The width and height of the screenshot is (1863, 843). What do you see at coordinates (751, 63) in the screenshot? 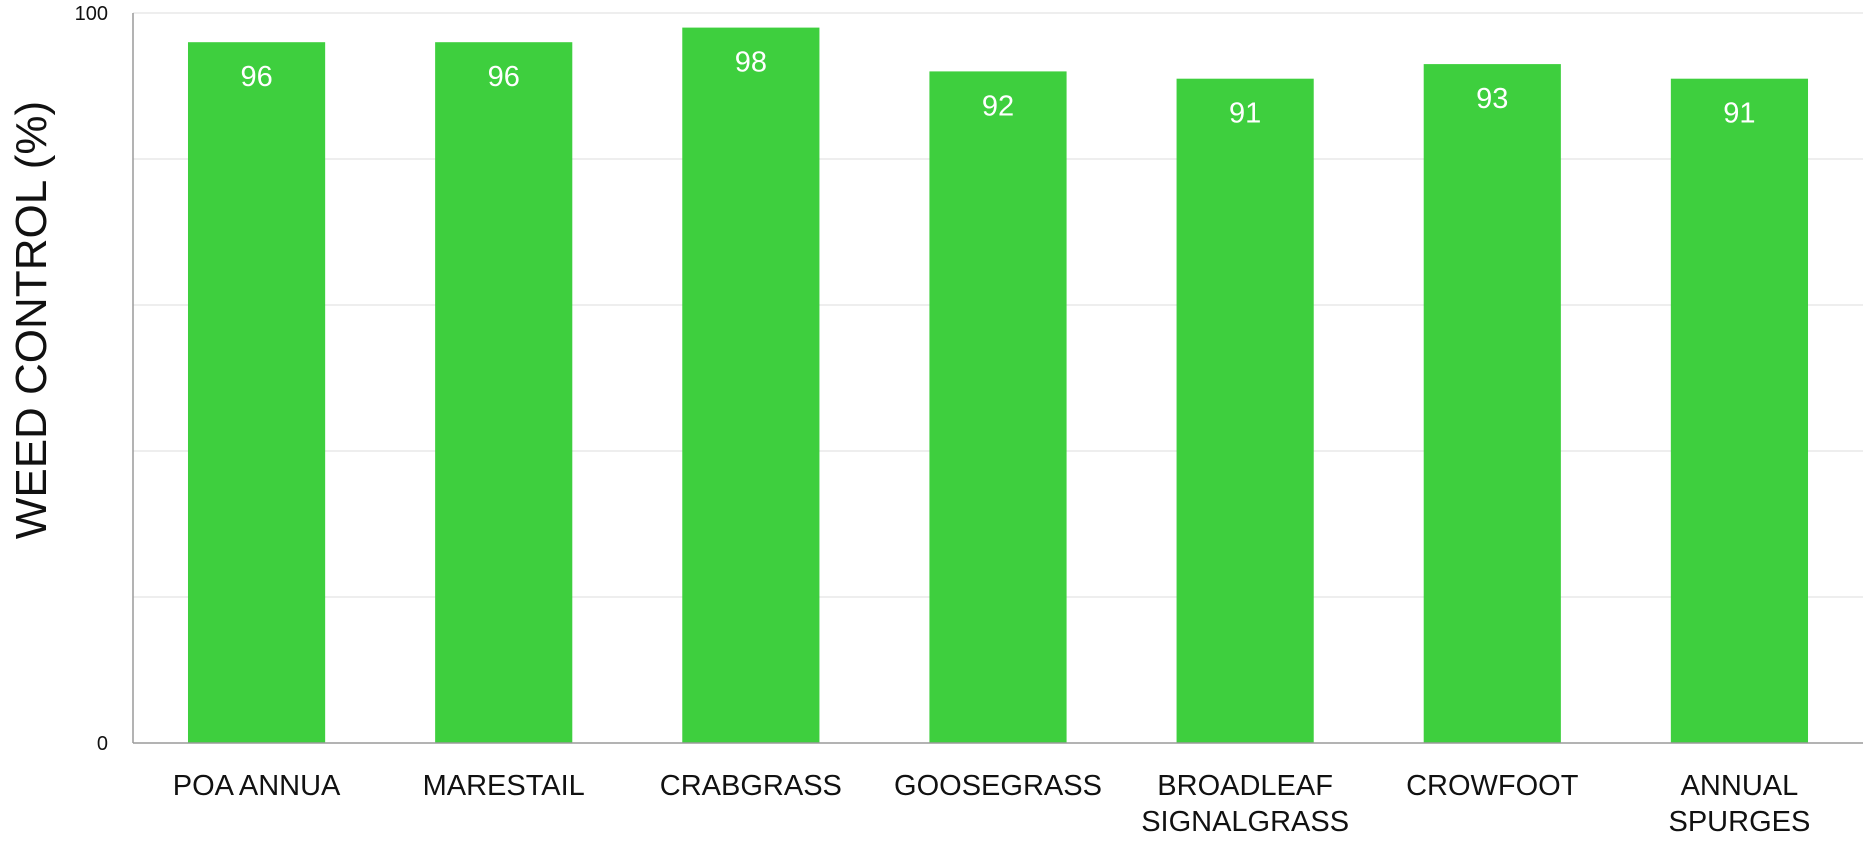
I see `data-label: 98` at bounding box center [751, 63].